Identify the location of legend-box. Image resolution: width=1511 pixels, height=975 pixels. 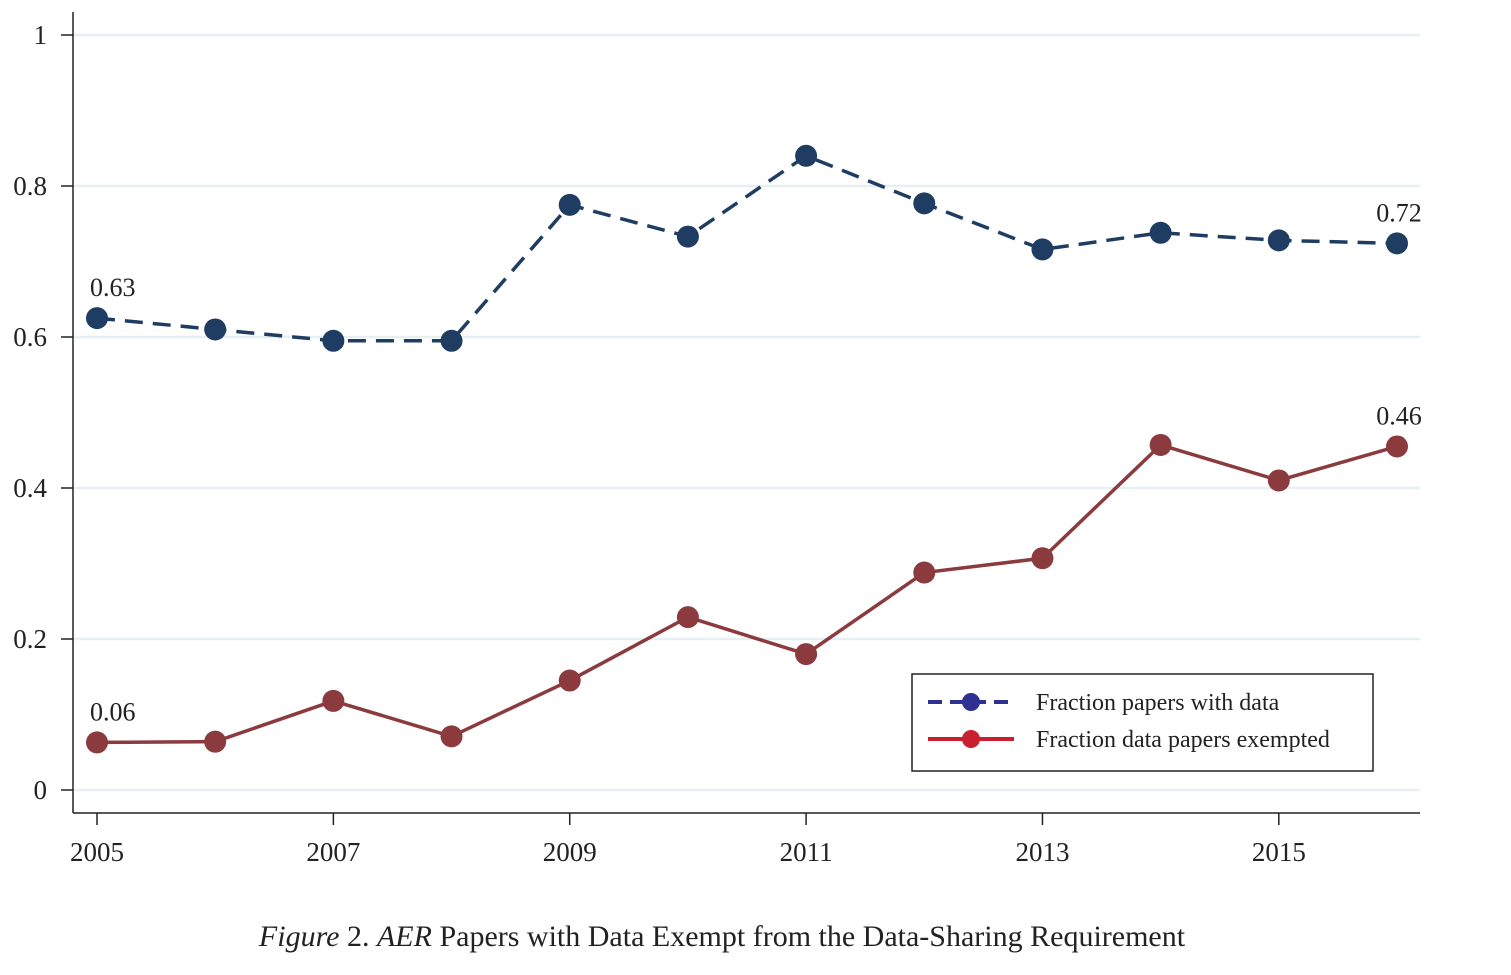
(1142, 722).